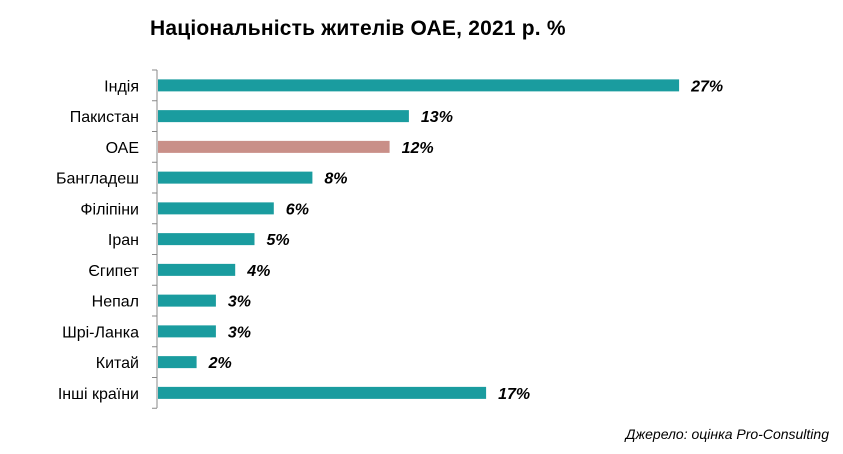  What do you see at coordinates (727, 434) in the screenshot?
I see `source-note: Джерело: оцінка Pro-Consulting` at bounding box center [727, 434].